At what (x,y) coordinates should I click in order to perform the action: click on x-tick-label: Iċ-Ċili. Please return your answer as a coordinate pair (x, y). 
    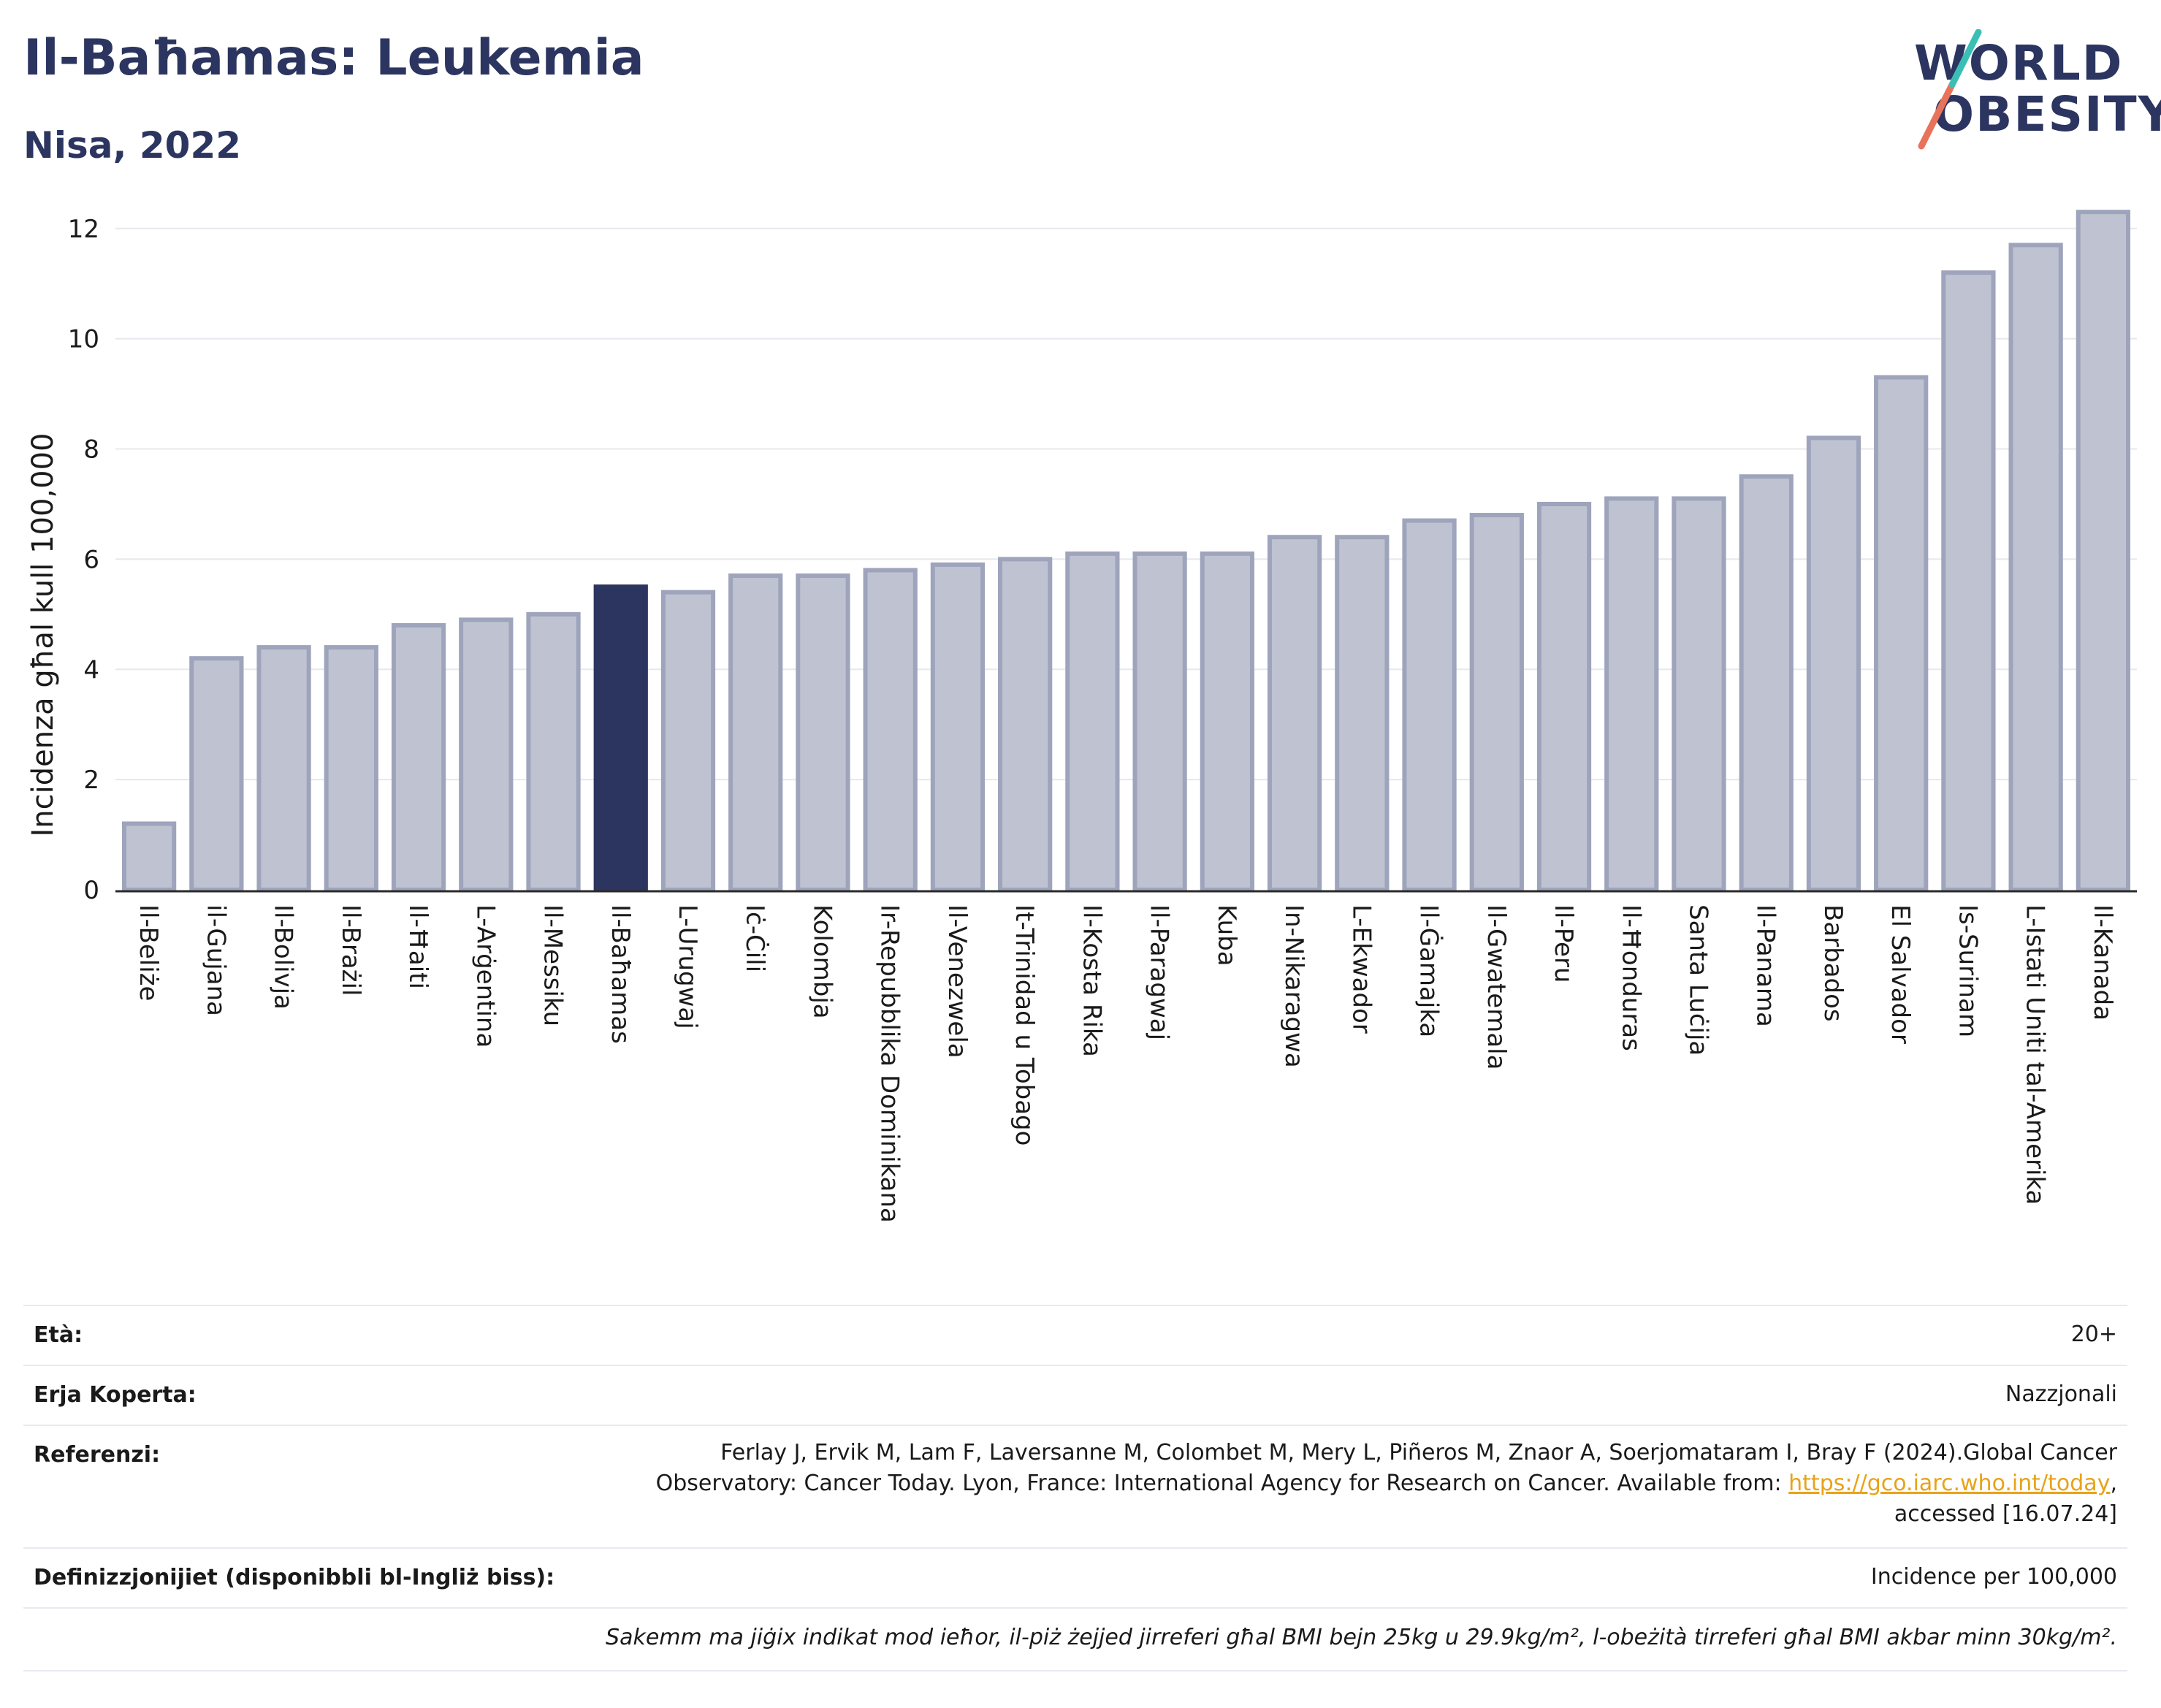
    Looking at the image, I should click on (755, 938).